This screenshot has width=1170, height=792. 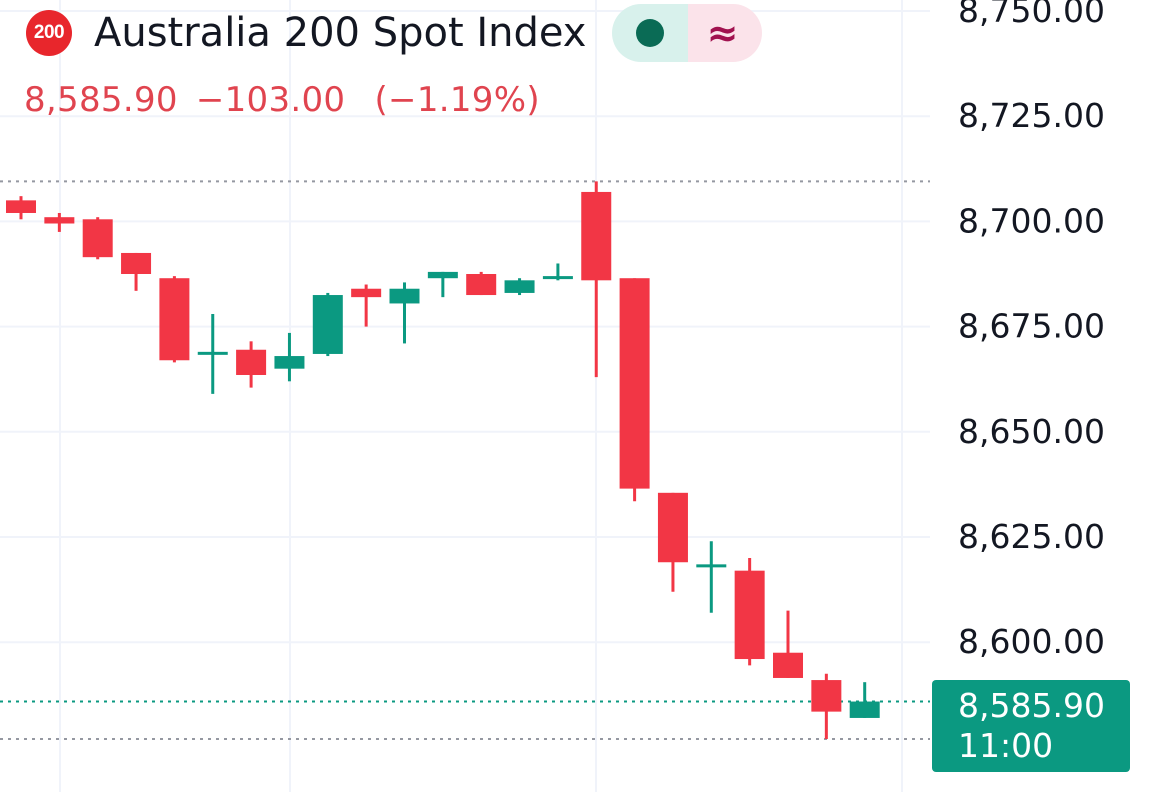 I want to click on symbol-header: 200 Australia 200 Spot Index ≈, so click(x=394, y=33).